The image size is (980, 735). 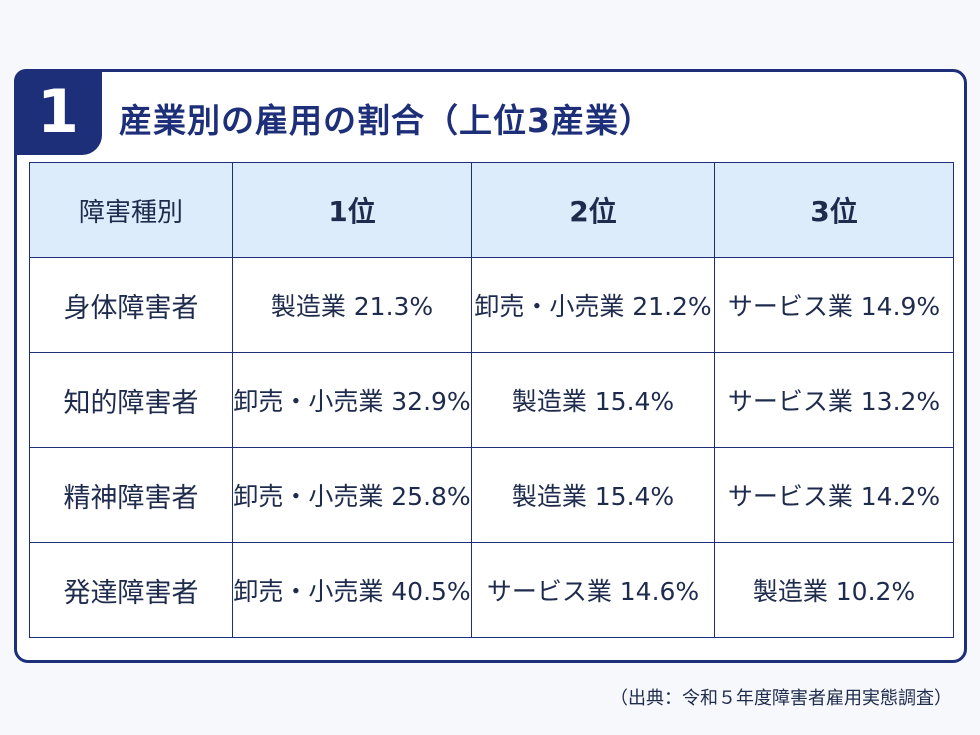 What do you see at coordinates (131, 210) in the screenshot?
I see `header-disability-type: 障害種別` at bounding box center [131, 210].